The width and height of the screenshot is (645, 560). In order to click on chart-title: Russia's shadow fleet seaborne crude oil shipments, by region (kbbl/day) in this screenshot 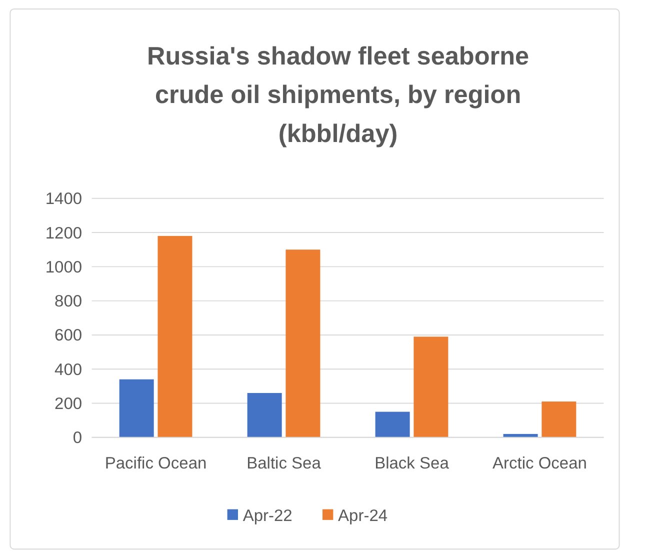, I will do `click(338, 95)`.